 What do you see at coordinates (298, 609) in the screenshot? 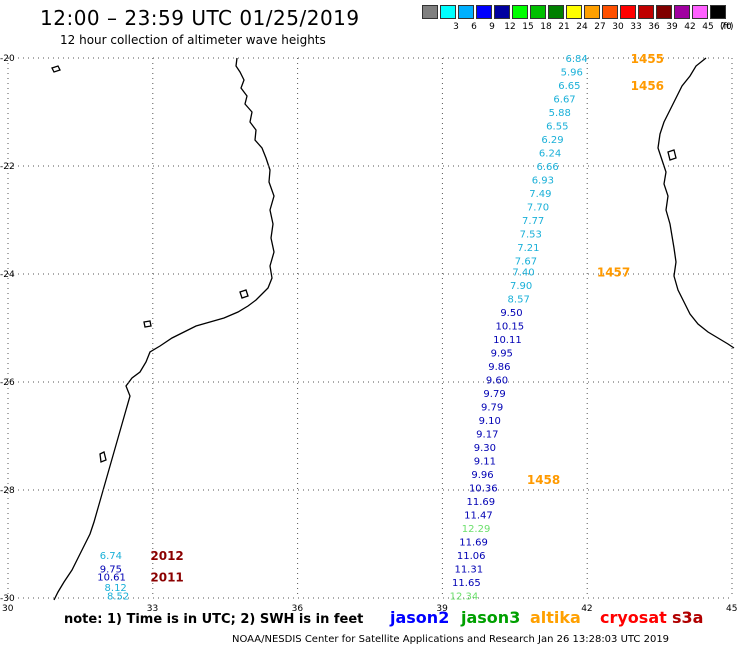
I see `lon-tick-label: 36` at bounding box center [298, 609].